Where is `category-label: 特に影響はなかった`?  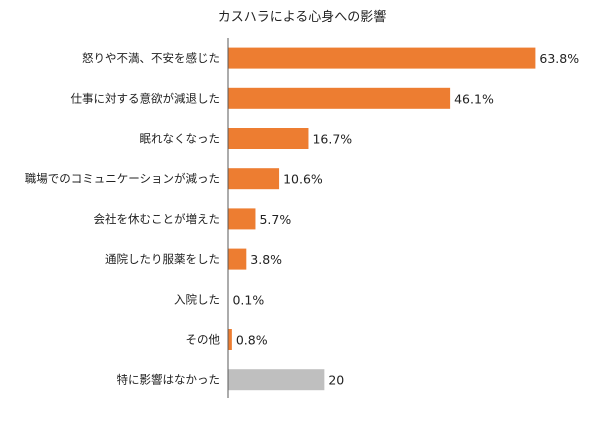 category-label: 特に影響はなかった is located at coordinates (169, 380).